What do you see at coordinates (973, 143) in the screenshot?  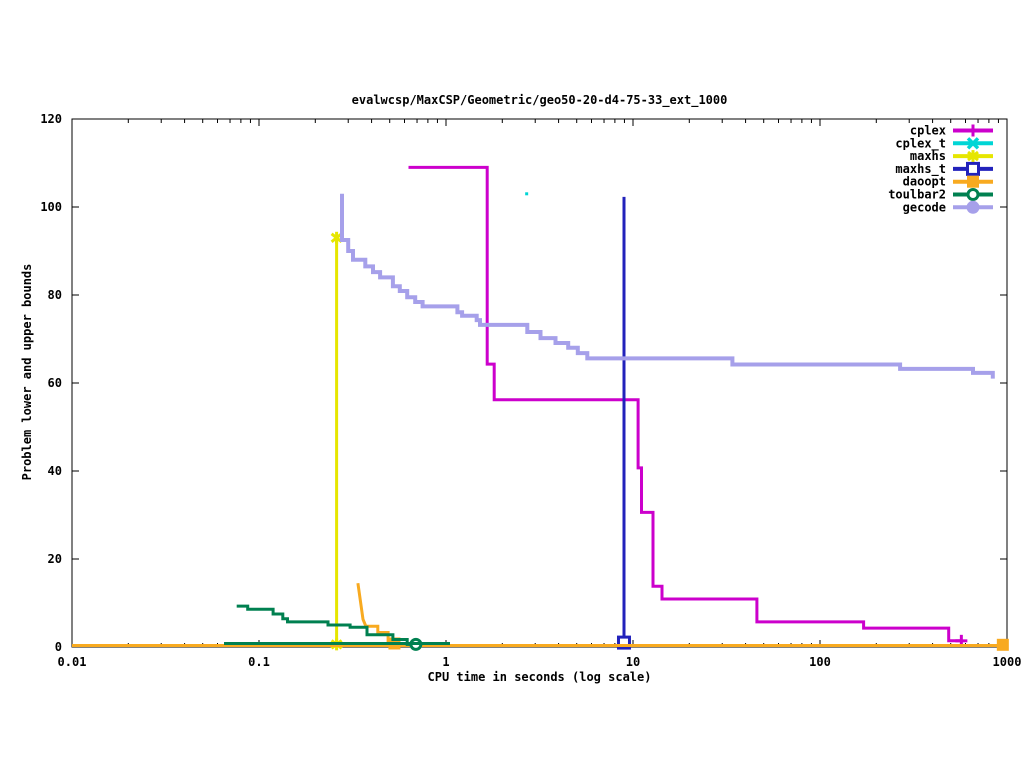 I see `legend-marker-cplex_t` at bounding box center [973, 143].